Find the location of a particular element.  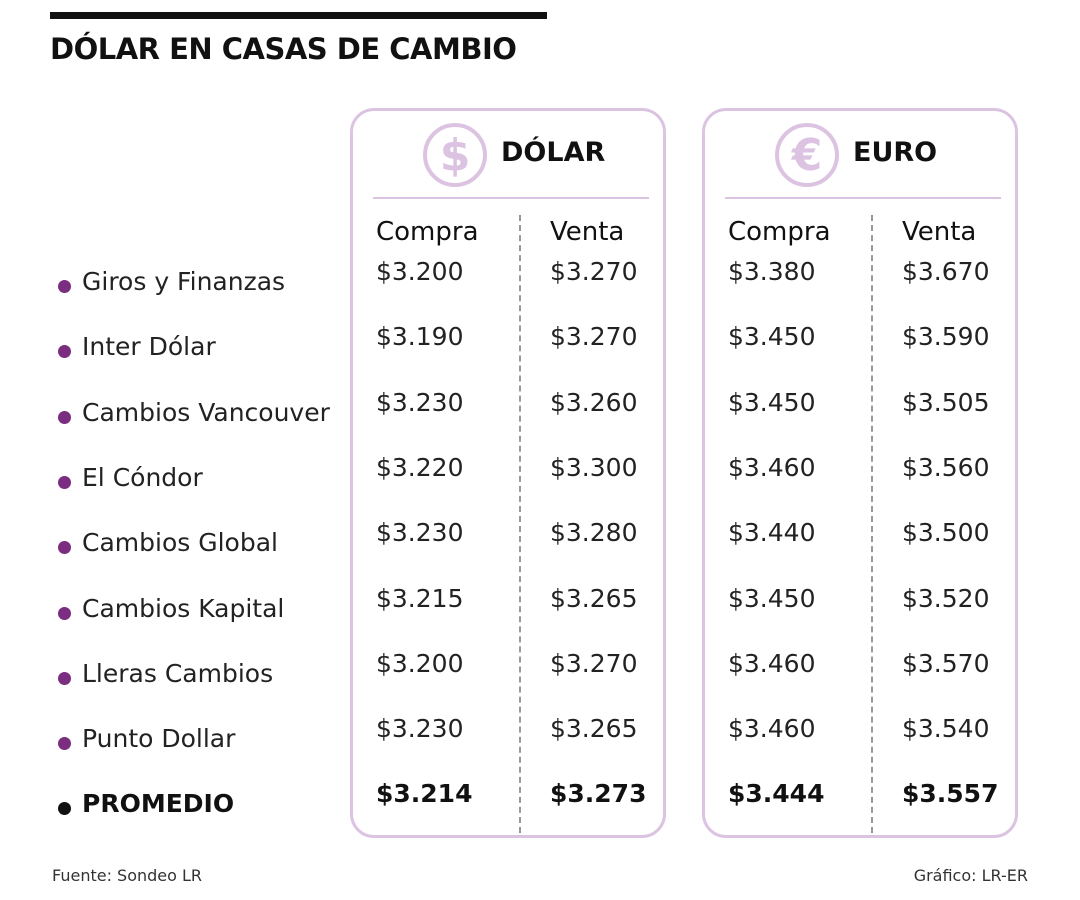

average-value: $3.557 is located at coordinates (950, 794).